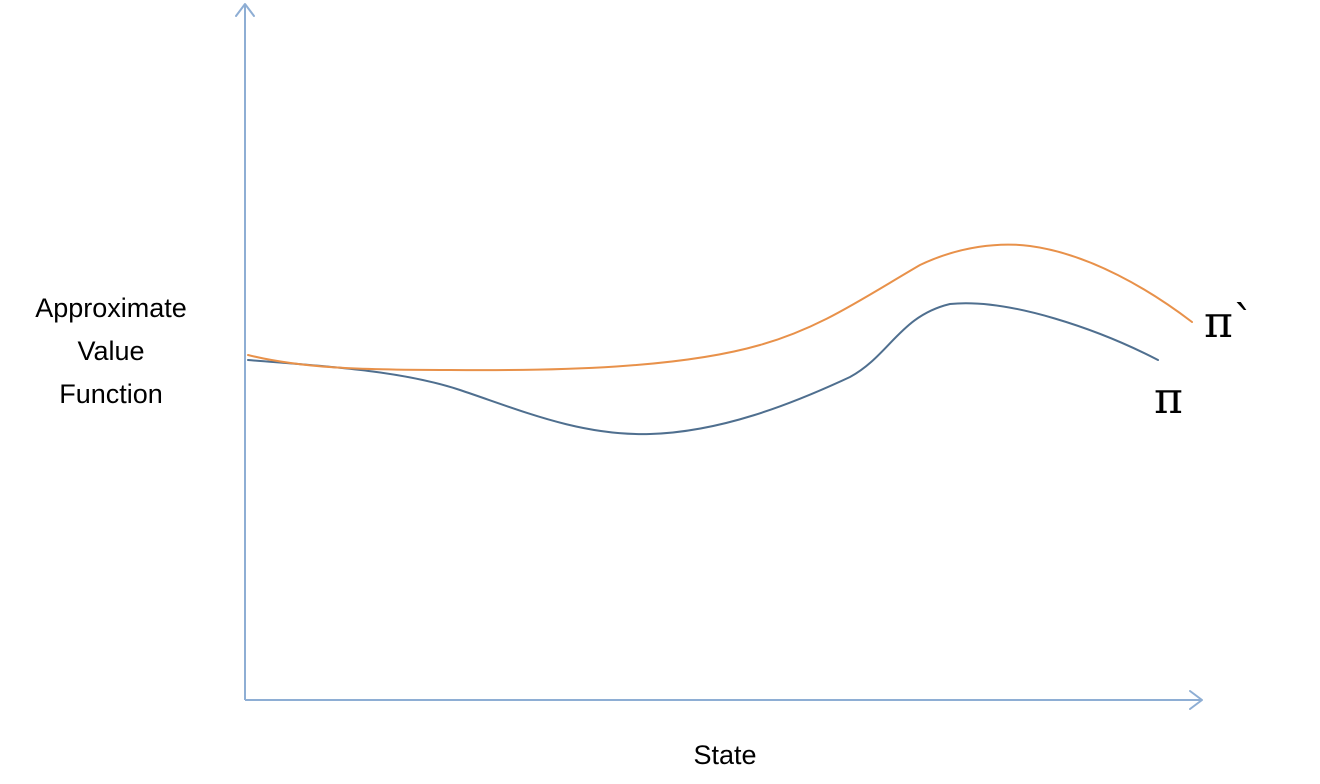  I want to click on curve-pi-prime, so click(720, 307).